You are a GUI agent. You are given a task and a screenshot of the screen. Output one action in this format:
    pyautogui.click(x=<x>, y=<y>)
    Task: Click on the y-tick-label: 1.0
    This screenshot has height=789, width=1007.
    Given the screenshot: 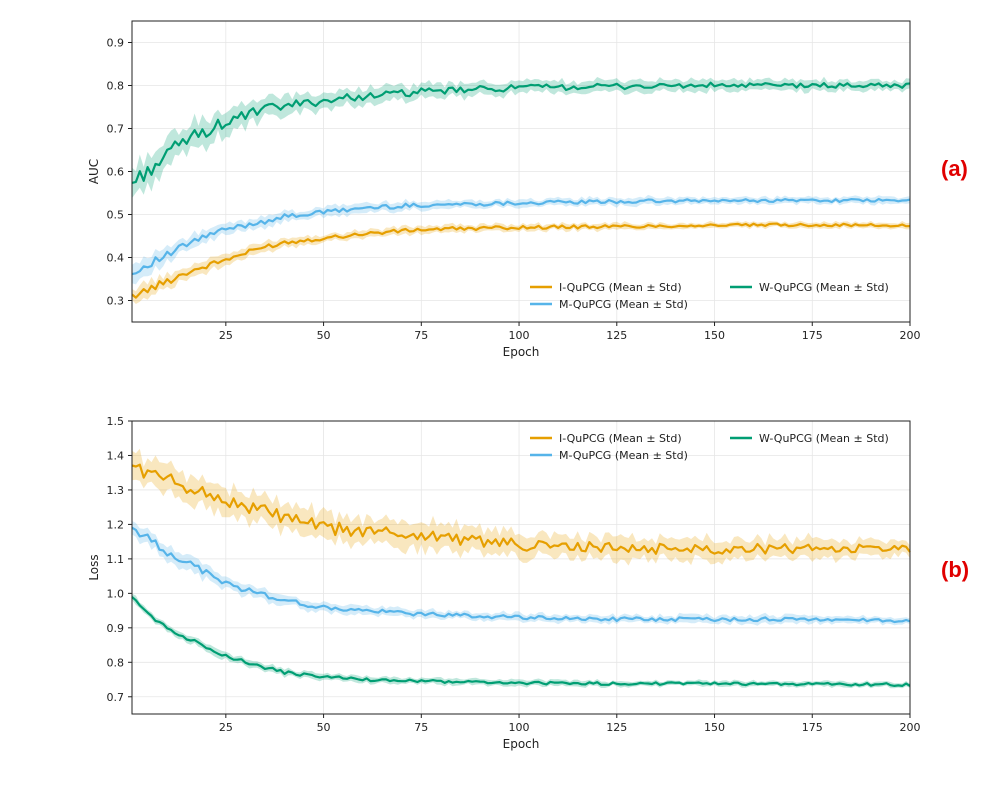 What is the action you would take?
    pyautogui.click(x=116, y=593)
    